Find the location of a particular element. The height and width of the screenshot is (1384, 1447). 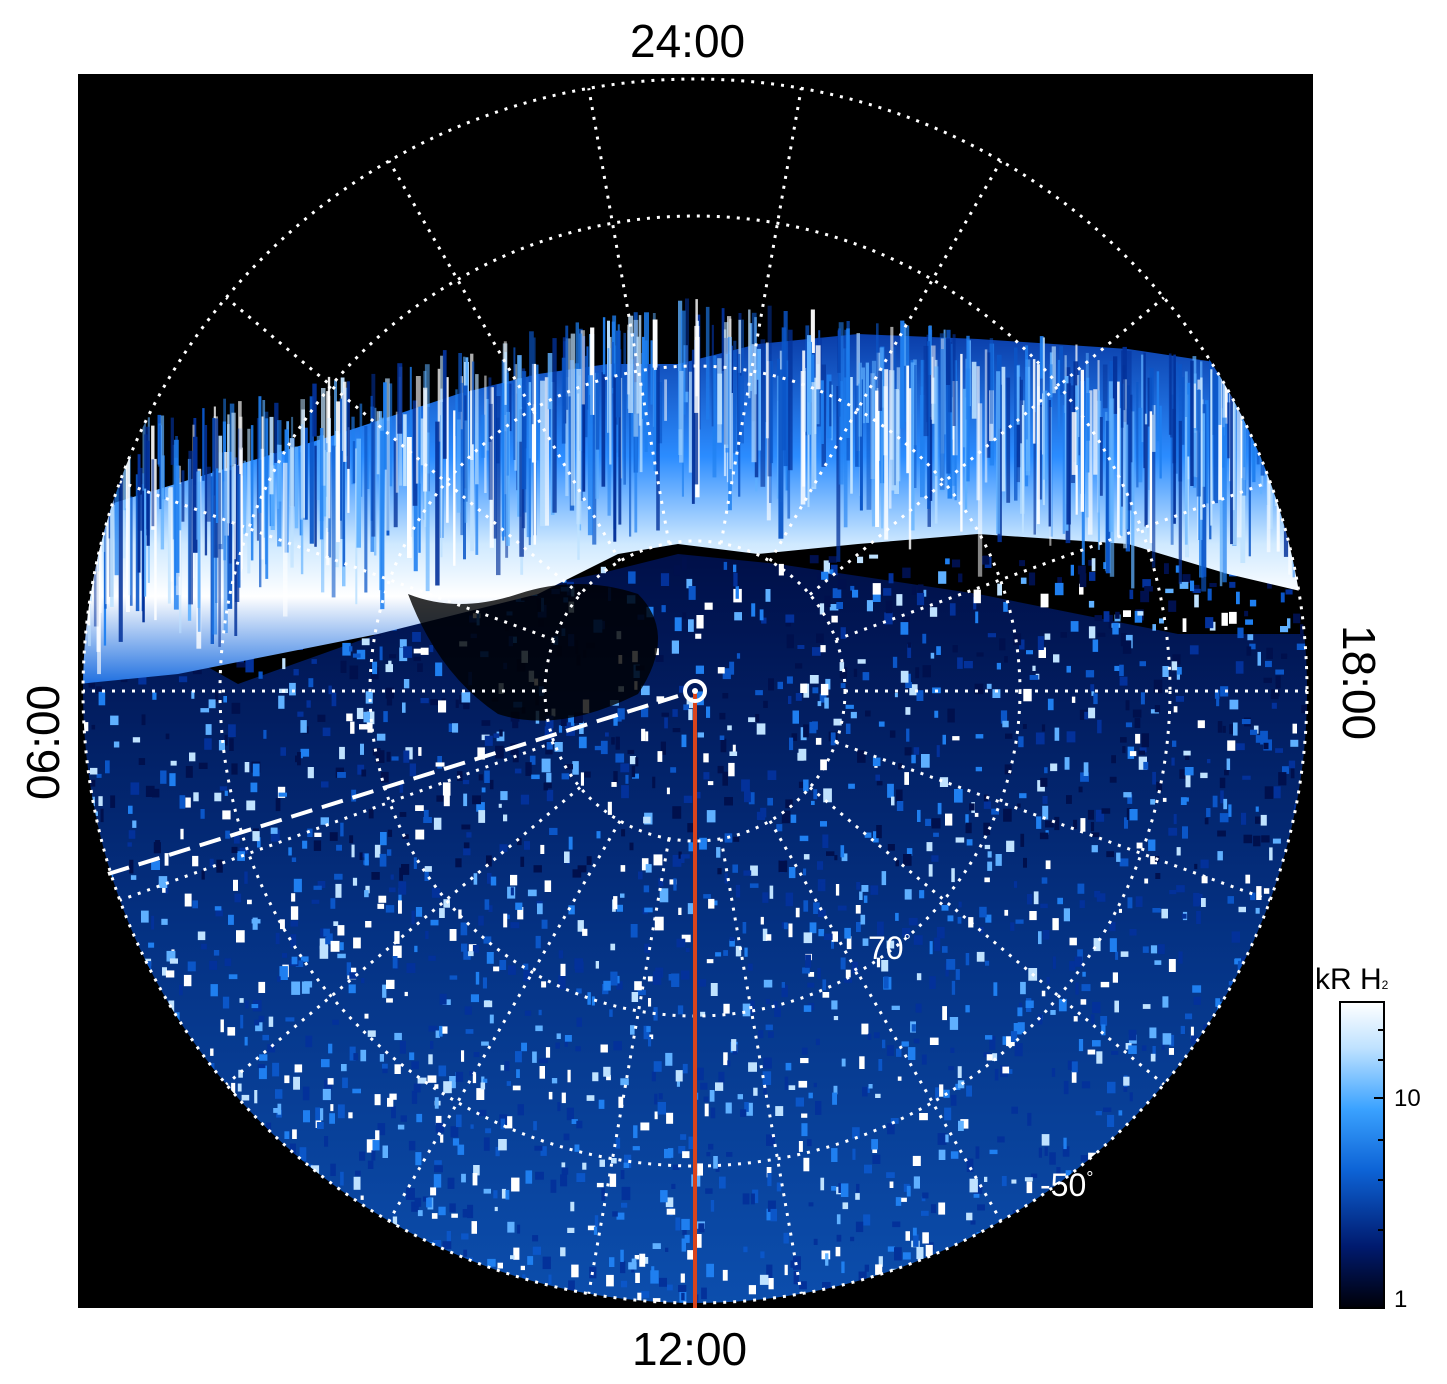

meridian-line is located at coordinates (629, 1066).